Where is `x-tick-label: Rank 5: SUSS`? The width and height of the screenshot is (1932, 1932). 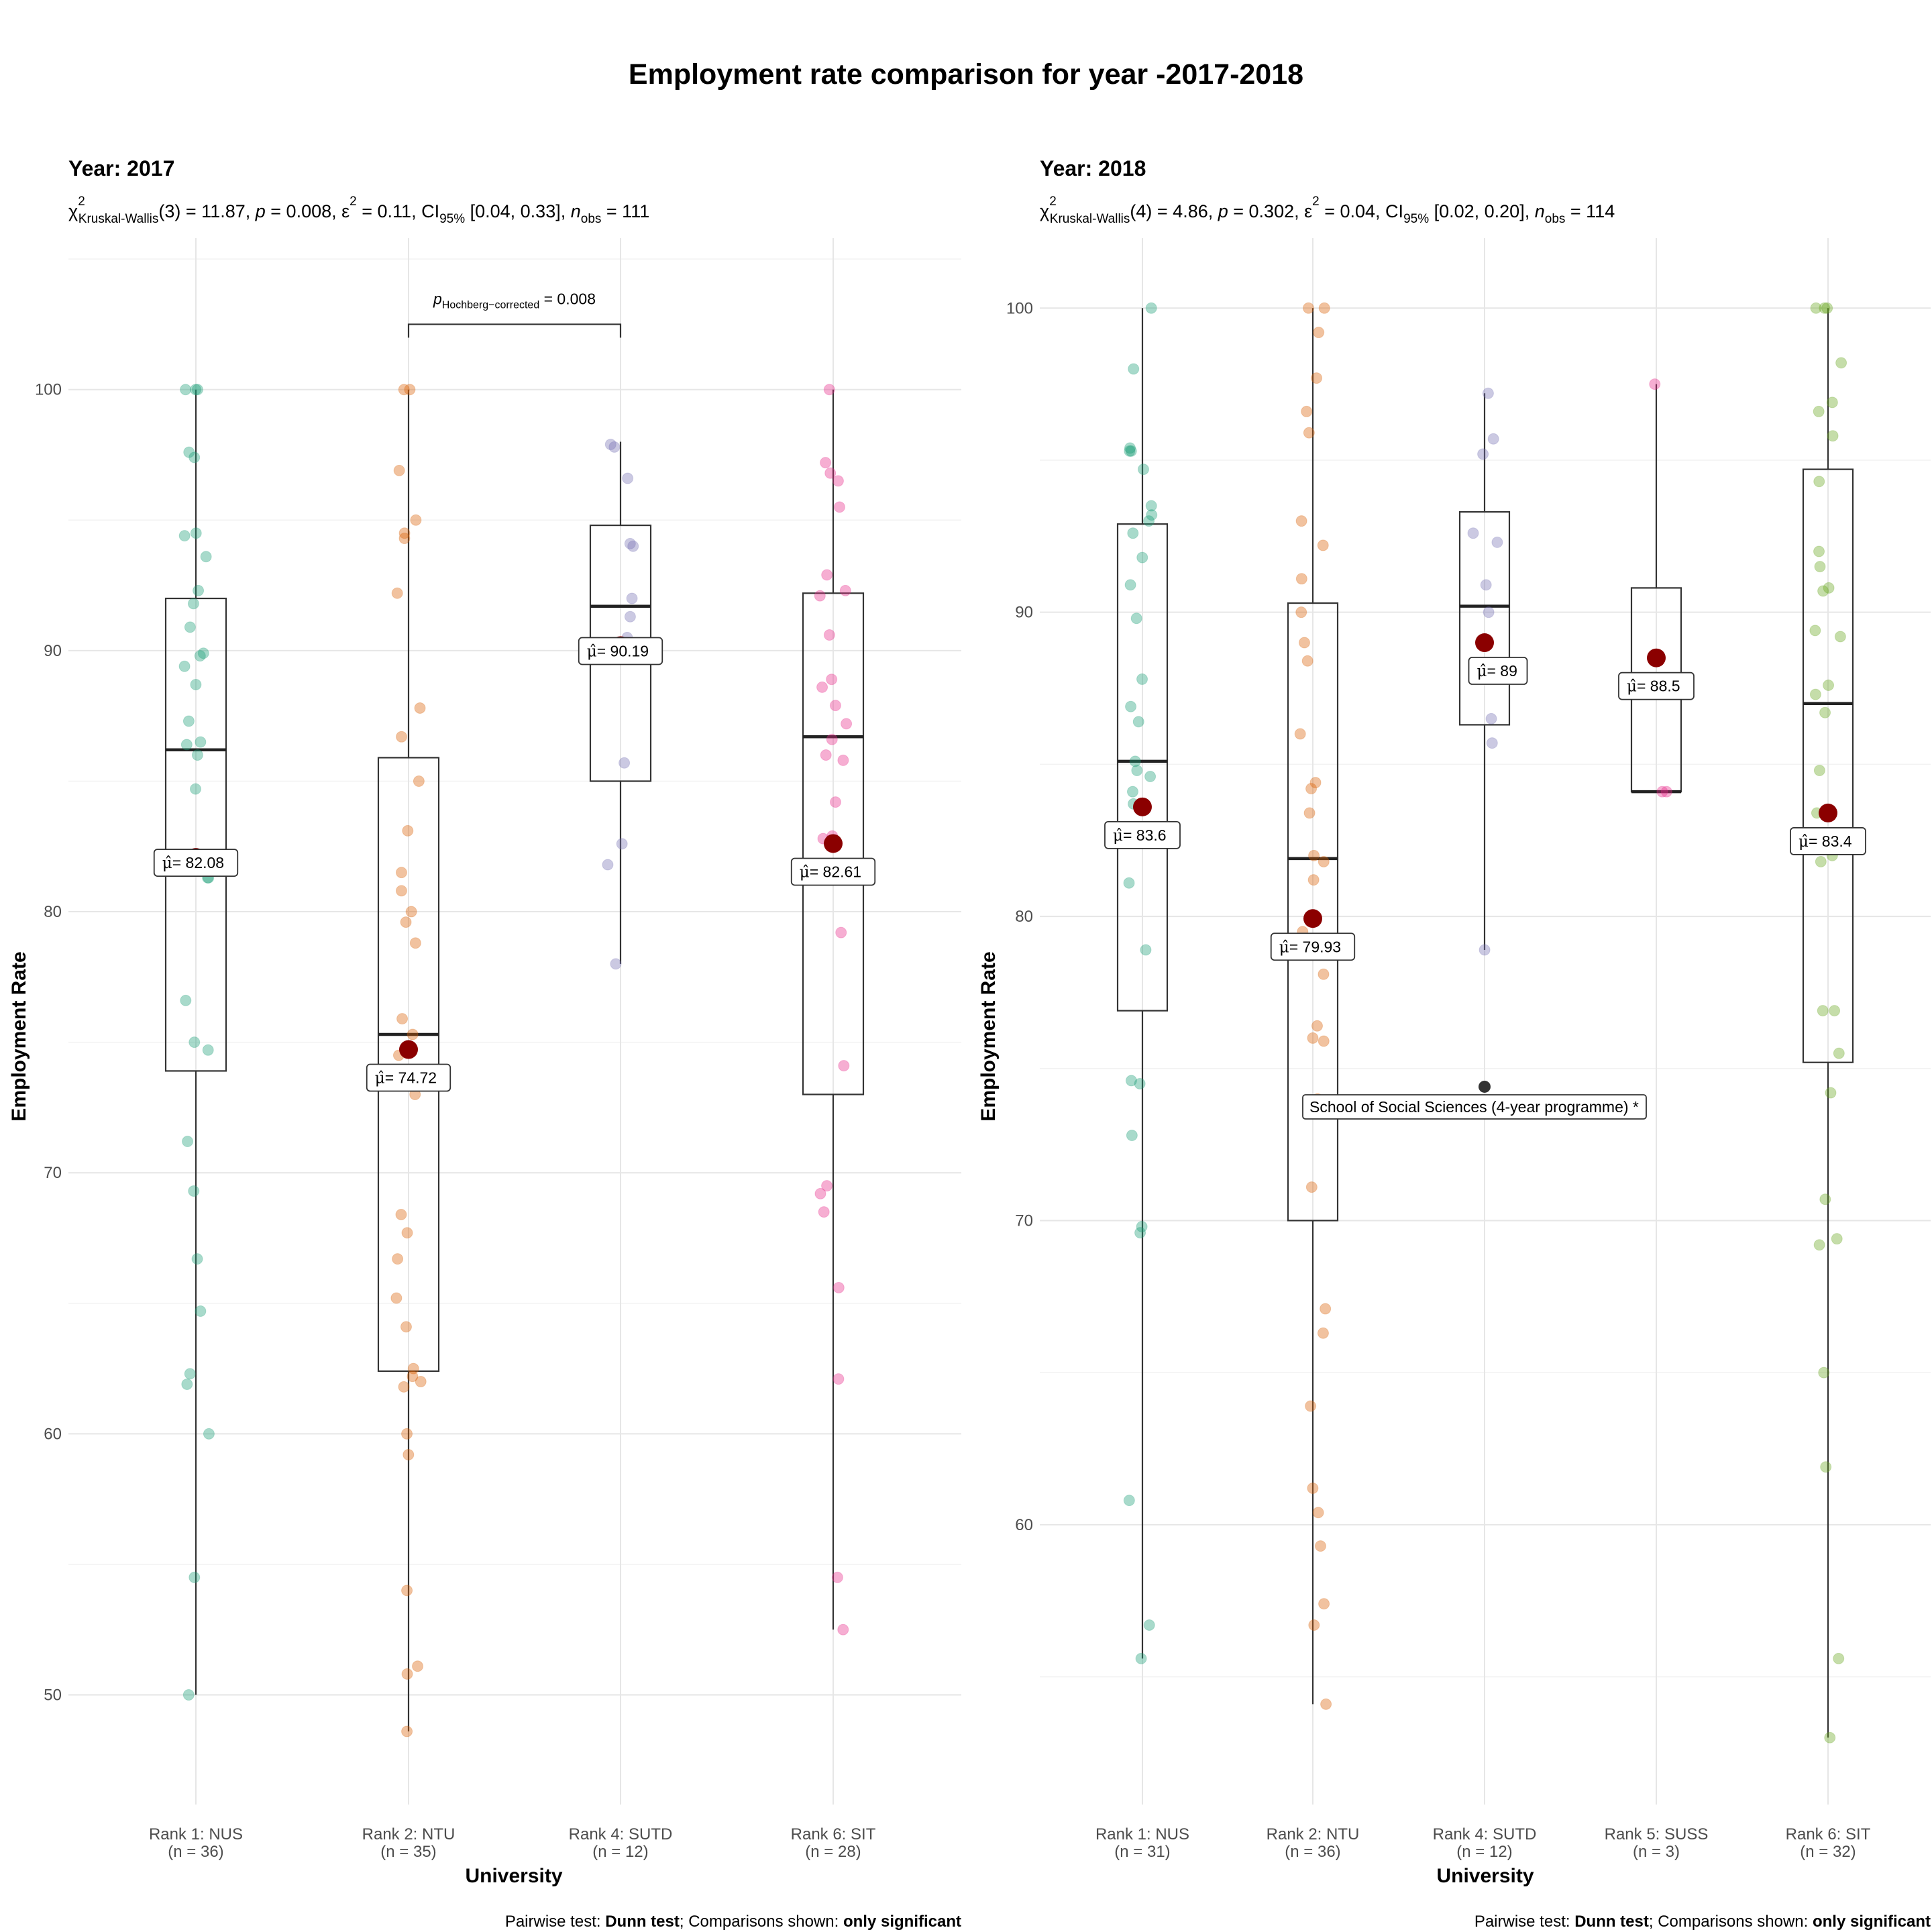 x-tick-label: Rank 5: SUSS is located at coordinates (1657, 1834).